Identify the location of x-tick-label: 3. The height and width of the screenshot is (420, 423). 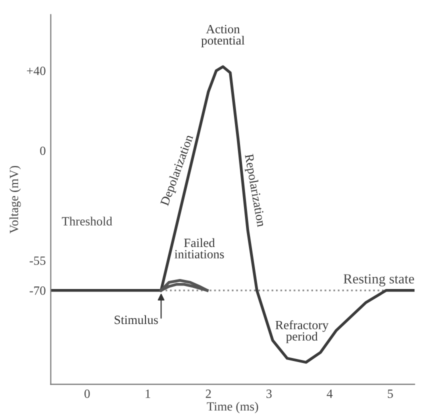
(269, 394).